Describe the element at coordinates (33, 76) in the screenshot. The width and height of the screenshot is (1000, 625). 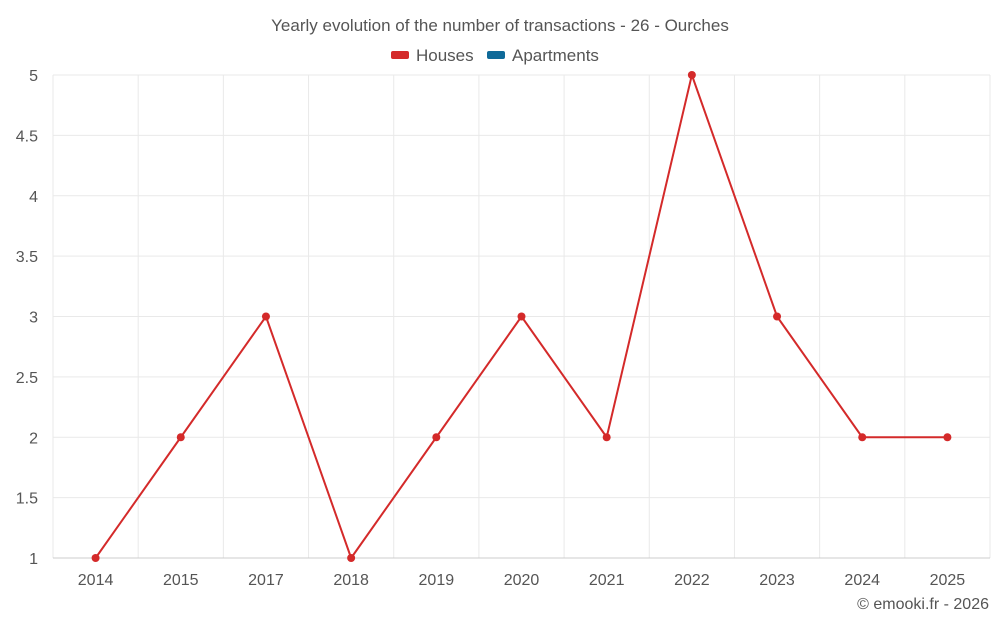
I see `y-tick-label: 5` at that location.